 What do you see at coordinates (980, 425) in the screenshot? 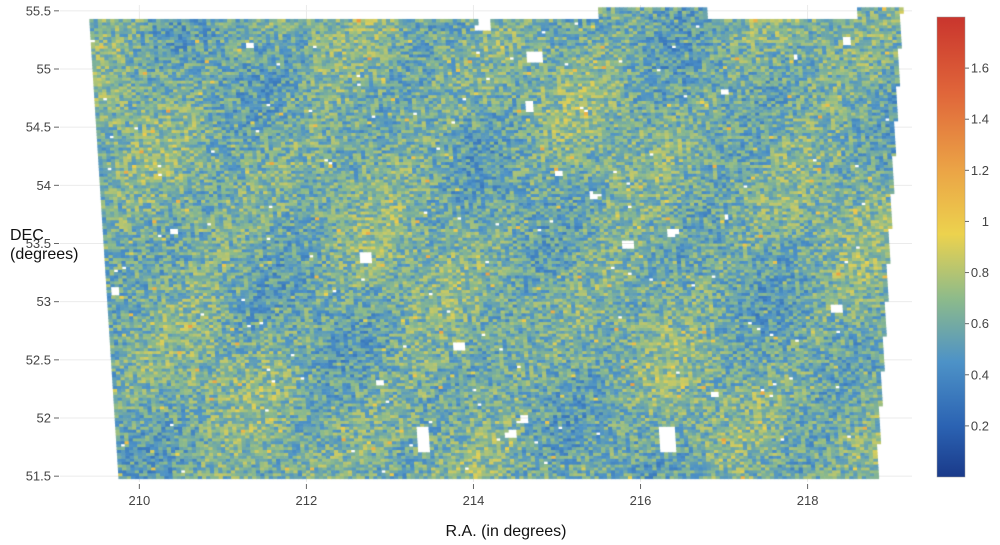
I see `colorbar-tick-label: 0.2` at bounding box center [980, 425].